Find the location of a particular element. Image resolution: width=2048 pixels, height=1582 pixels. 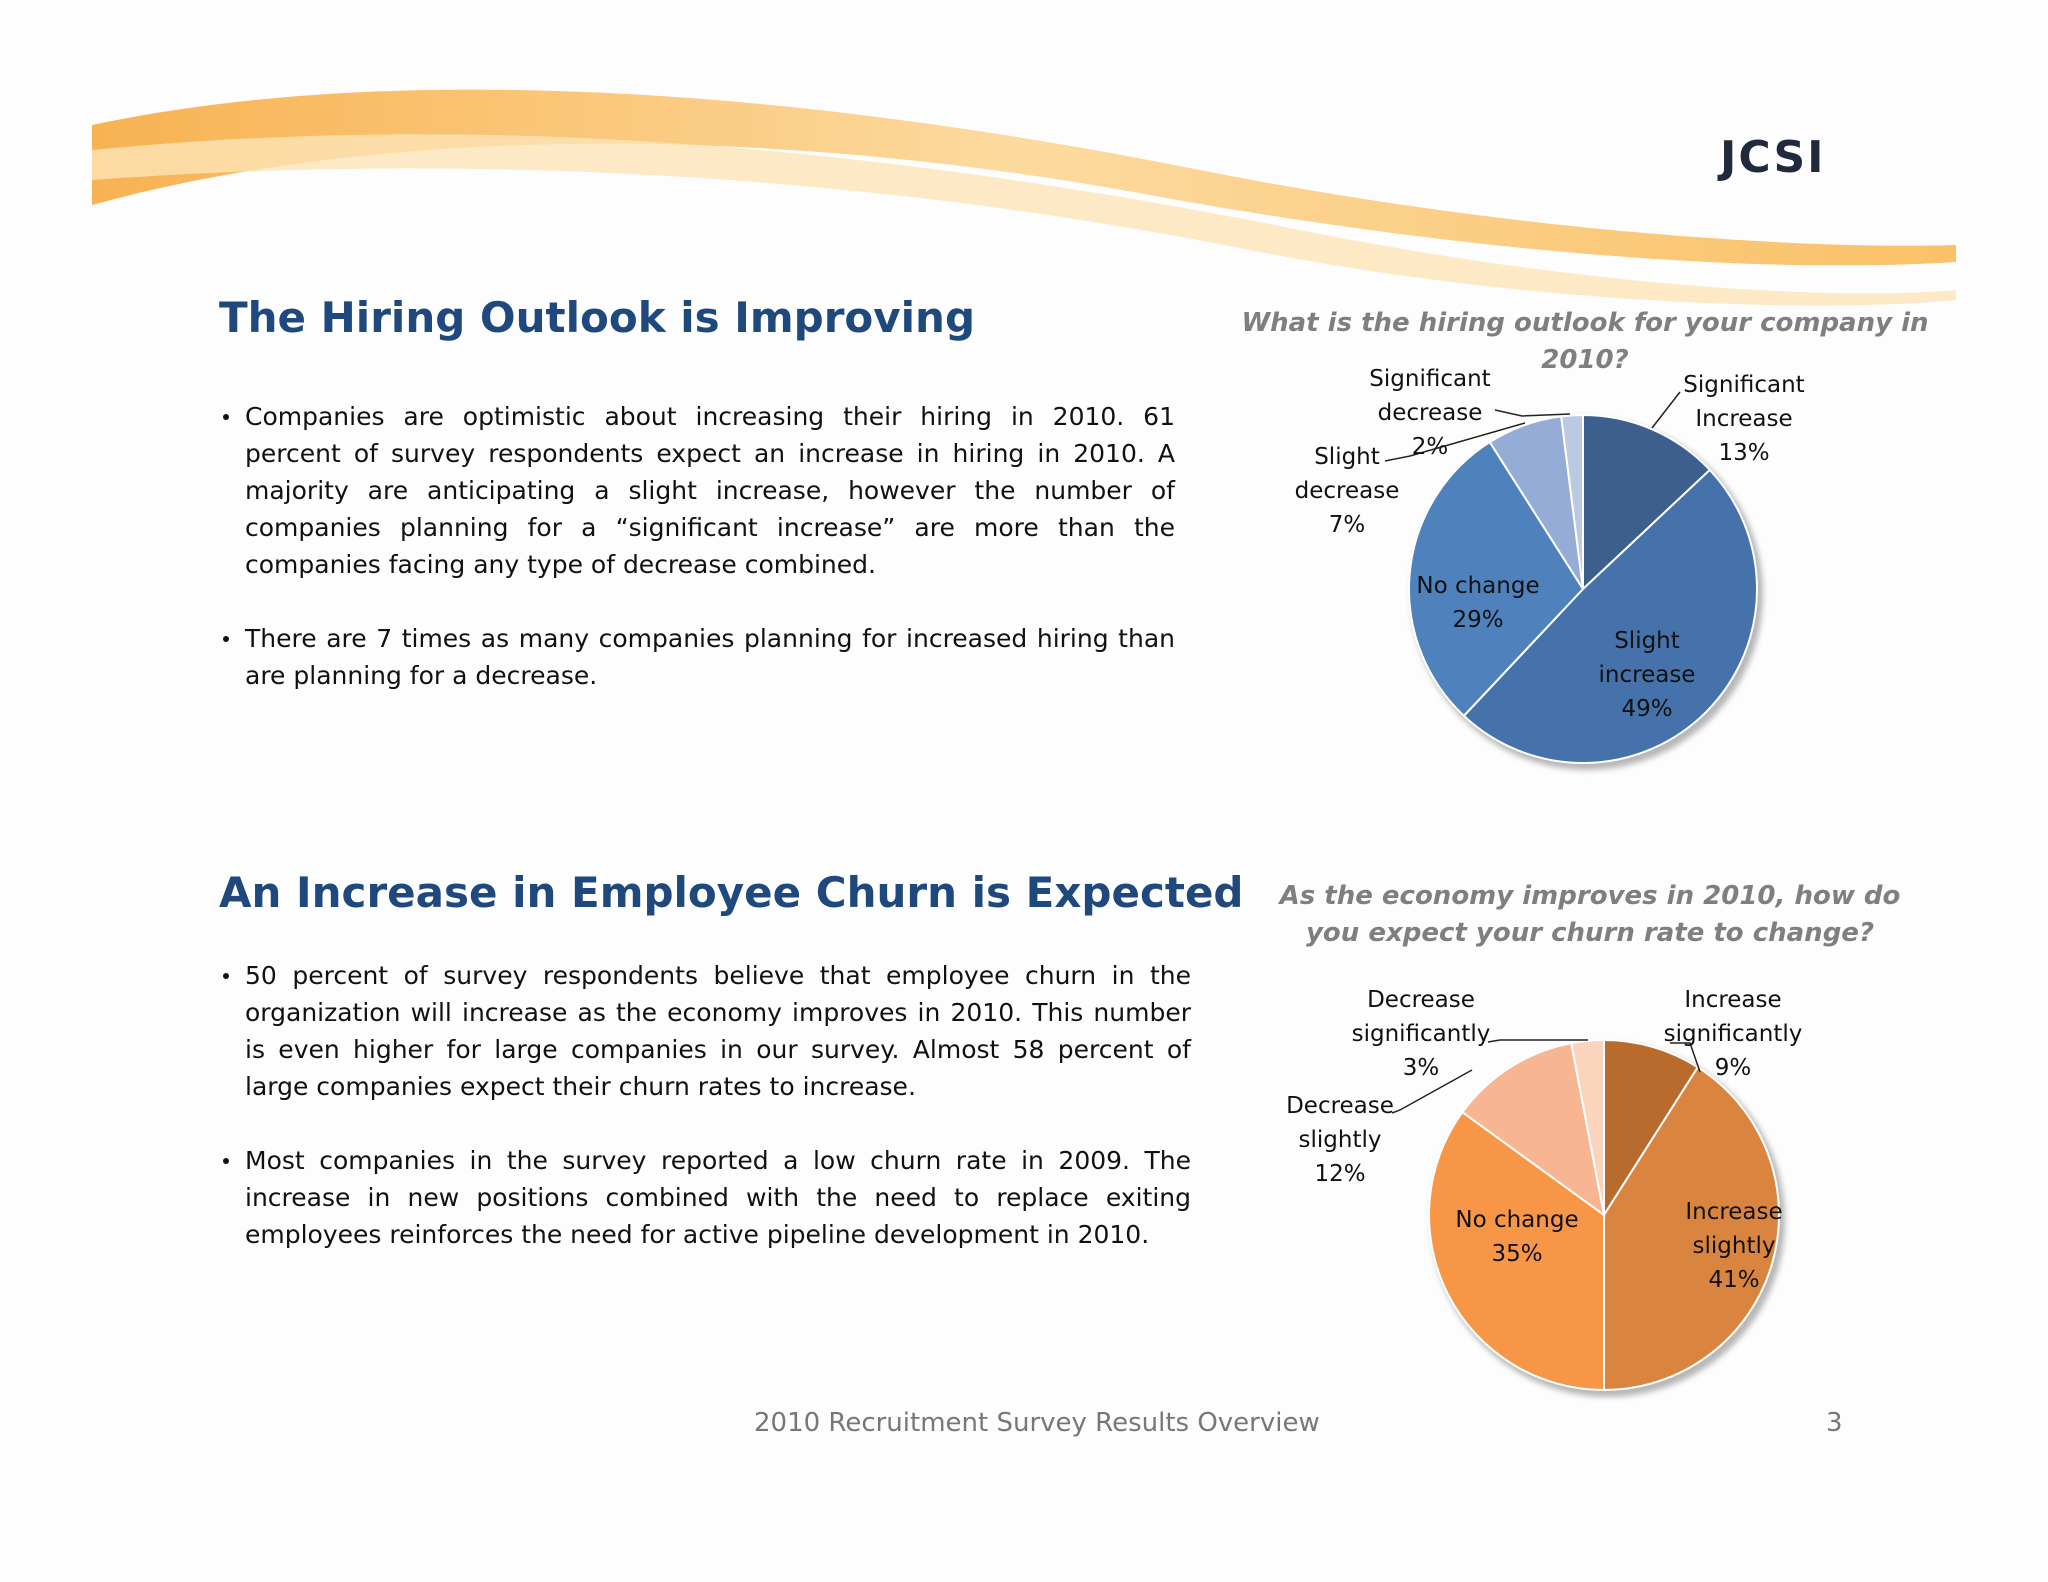

slice-label: Significant decrease 2% is located at coordinates (1430, 413).